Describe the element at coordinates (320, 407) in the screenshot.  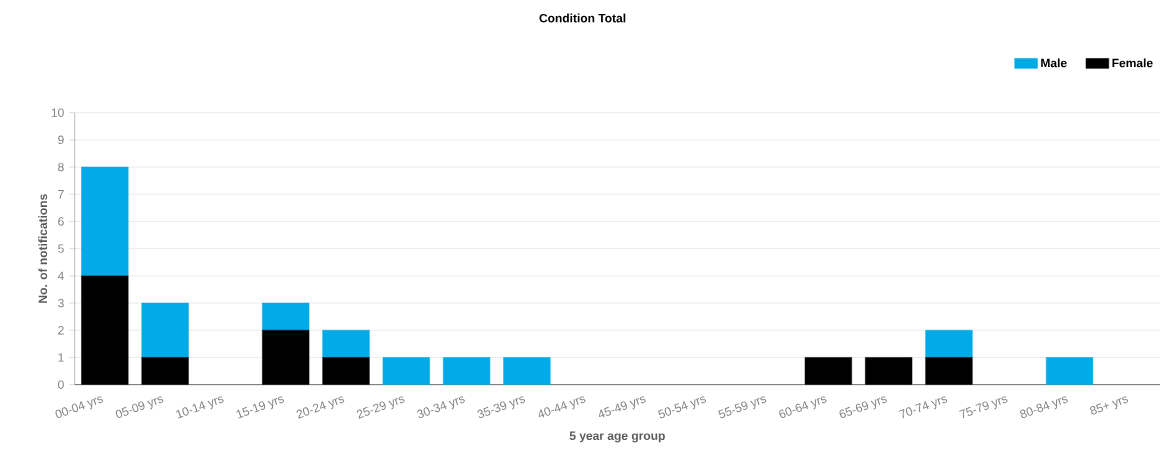
I see `x-tick-label: 20-24 yrs` at that location.